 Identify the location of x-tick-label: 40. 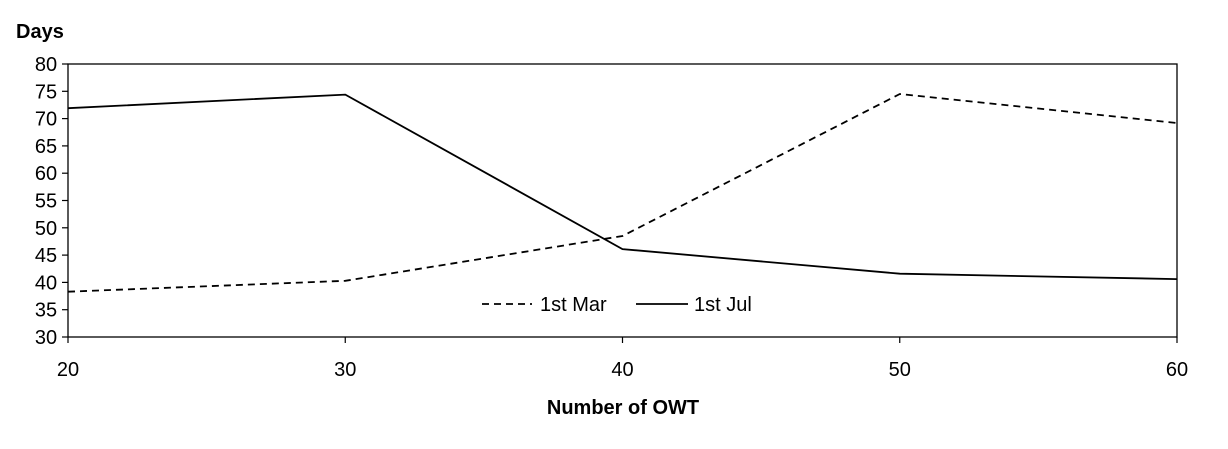
(622, 370).